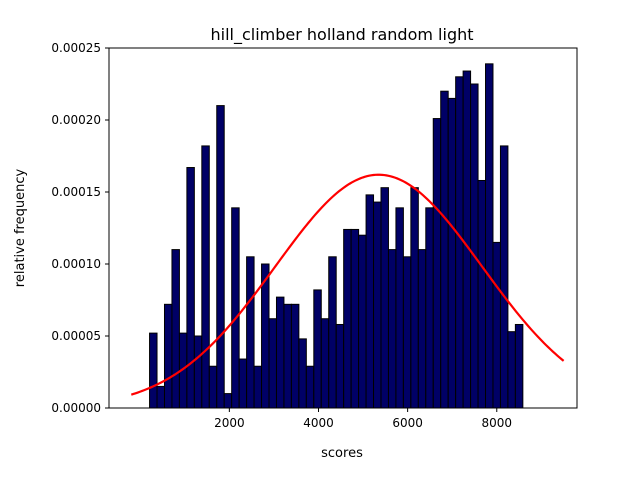 The height and width of the screenshot is (480, 640). What do you see at coordinates (76, 408) in the screenshot?
I see `y-tick-label: 0.00000` at bounding box center [76, 408].